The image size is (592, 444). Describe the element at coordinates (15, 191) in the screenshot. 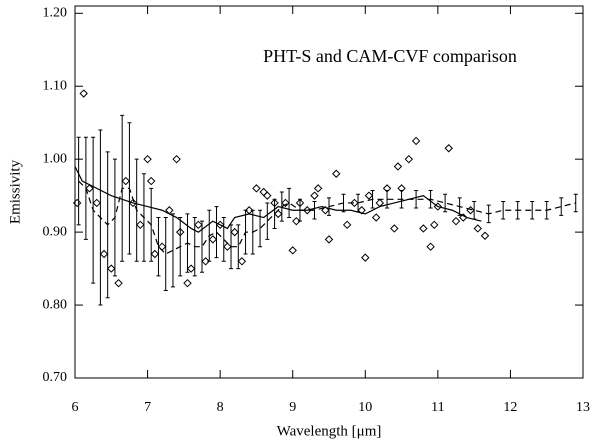

I see `y-axis-label: Emissivity` at that location.